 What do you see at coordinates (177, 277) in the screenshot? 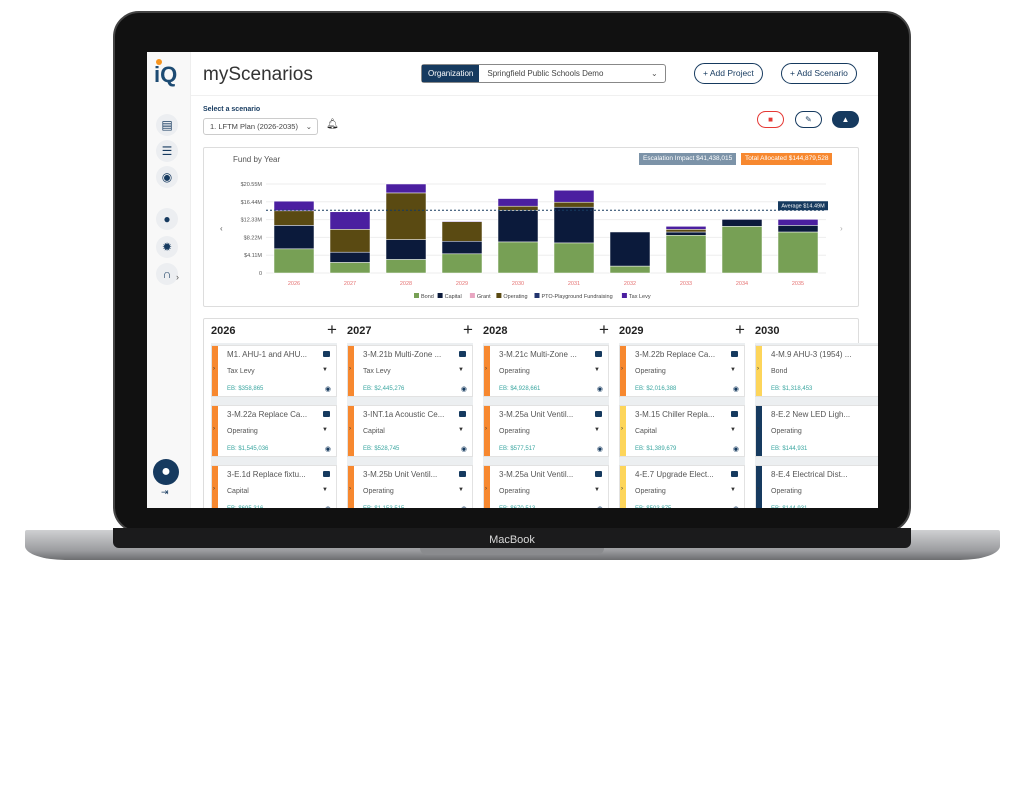
I see `sidebar-expand-button: ›` at bounding box center [177, 277].